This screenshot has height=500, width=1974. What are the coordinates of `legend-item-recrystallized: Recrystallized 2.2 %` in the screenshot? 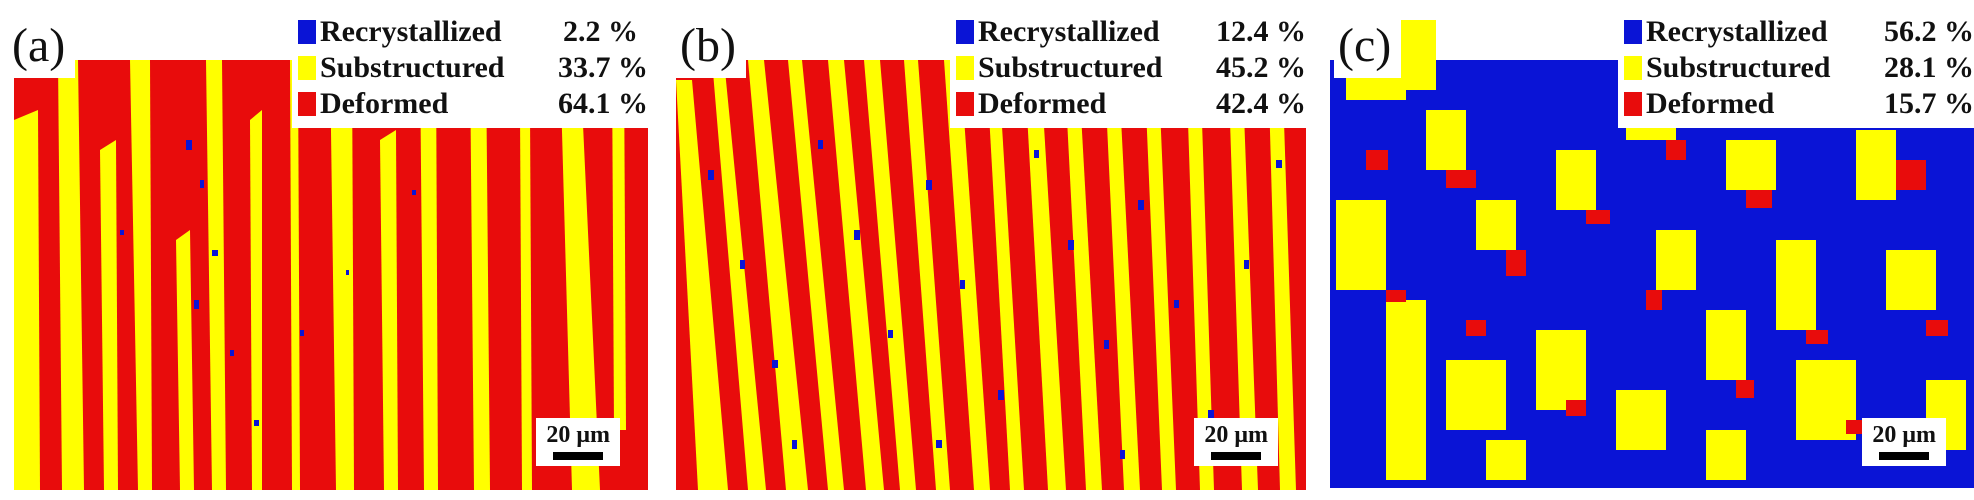 It's located at (468, 32).